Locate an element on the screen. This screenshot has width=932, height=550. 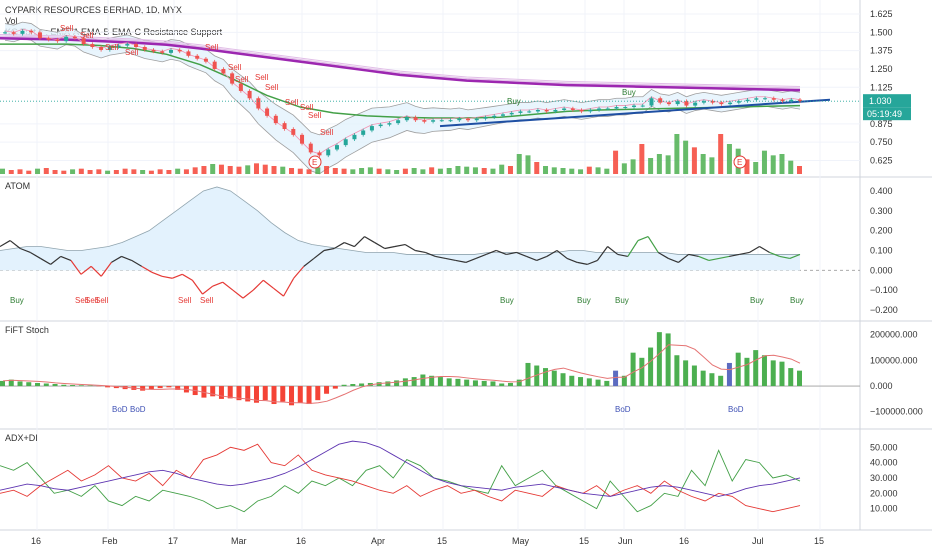
time-tick-label: Jul is located at coordinates (758, 541).